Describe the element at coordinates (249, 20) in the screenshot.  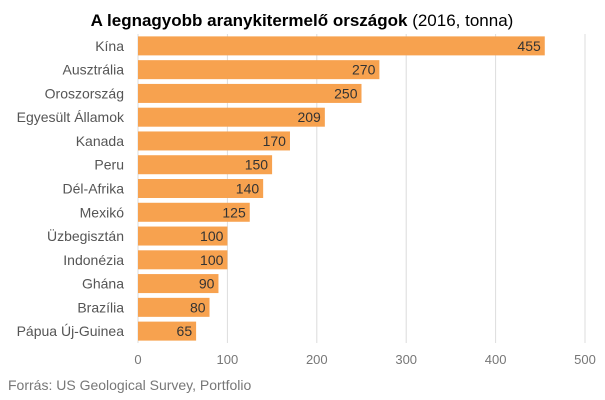
I see `chart-title-main: A legnagyobb aranykitermelő országok` at that location.